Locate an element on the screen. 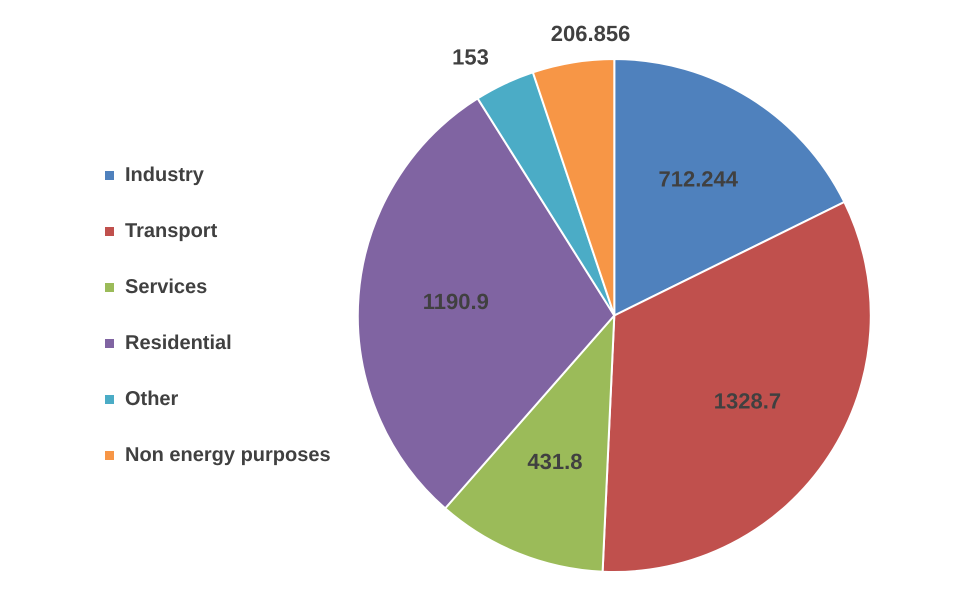 The image size is (962, 597). data-label: 1328.7 is located at coordinates (748, 401).